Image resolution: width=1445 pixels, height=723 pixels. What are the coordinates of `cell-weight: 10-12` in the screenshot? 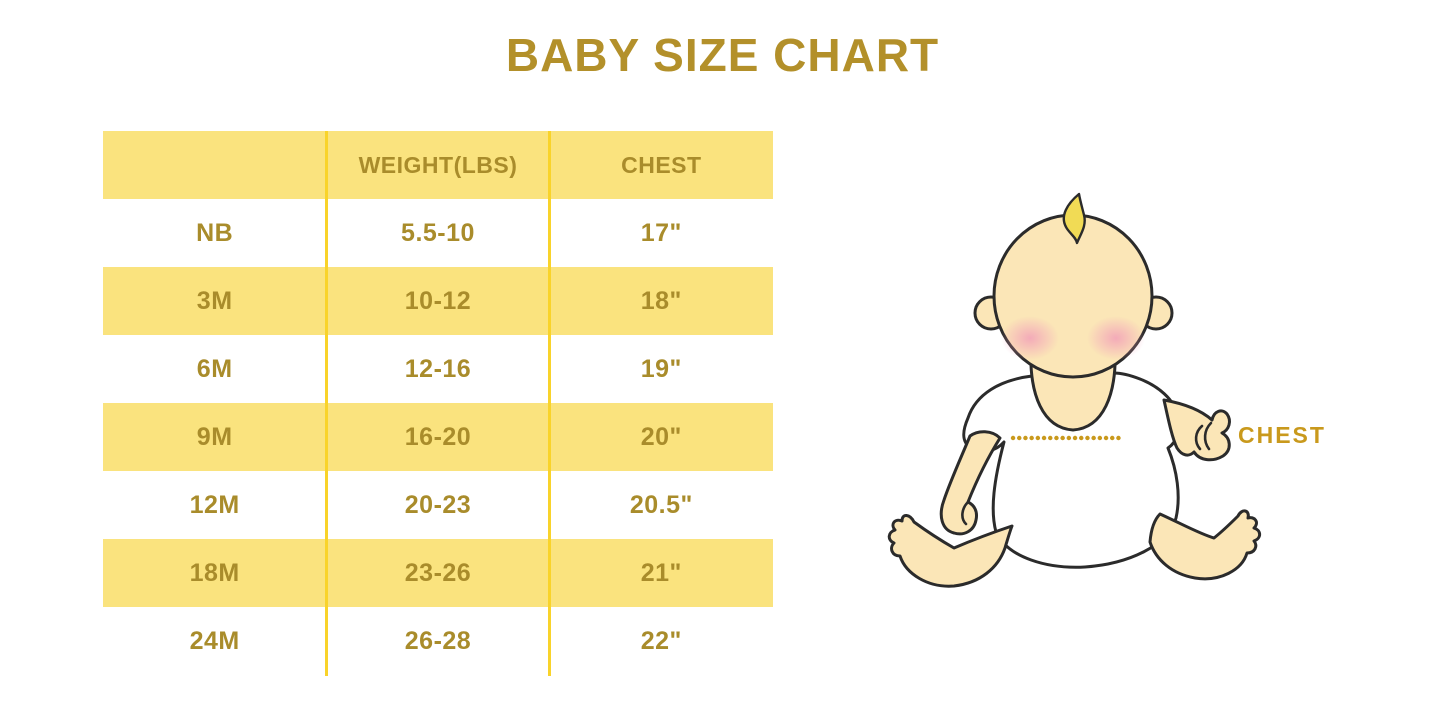 It's located at (438, 300).